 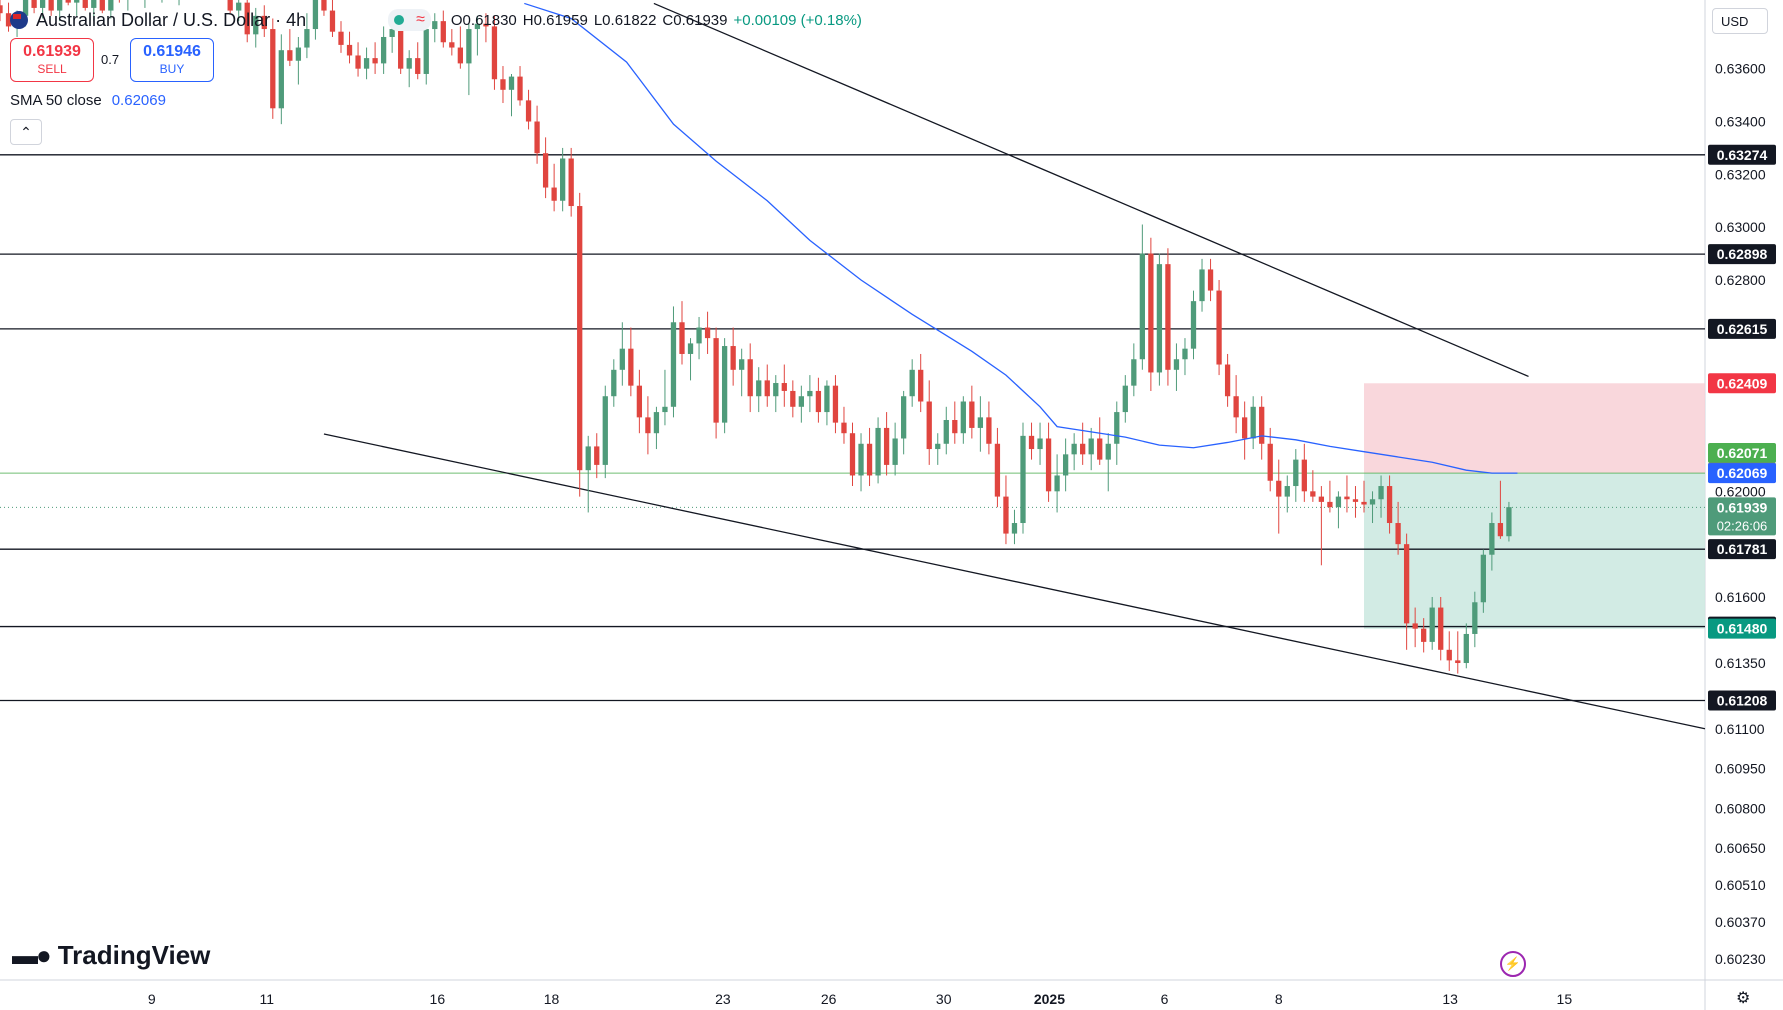 I want to click on lightning-icon: ⚡, so click(x=1513, y=964).